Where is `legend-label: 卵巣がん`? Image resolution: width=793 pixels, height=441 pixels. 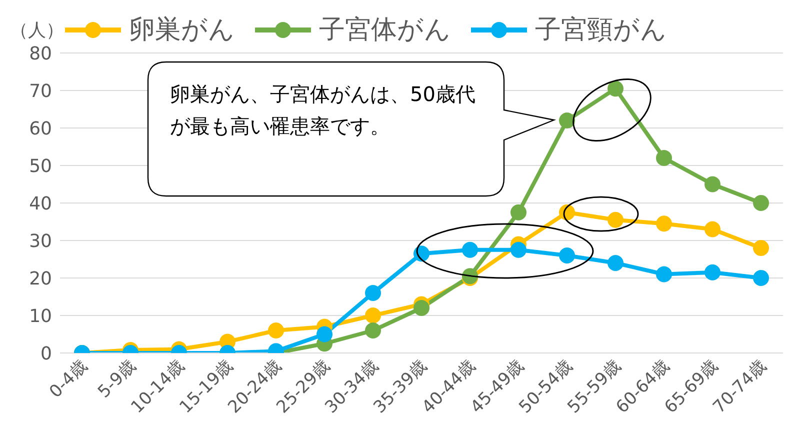
legend-label: 卵巣がん is located at coordinates (182, 30).